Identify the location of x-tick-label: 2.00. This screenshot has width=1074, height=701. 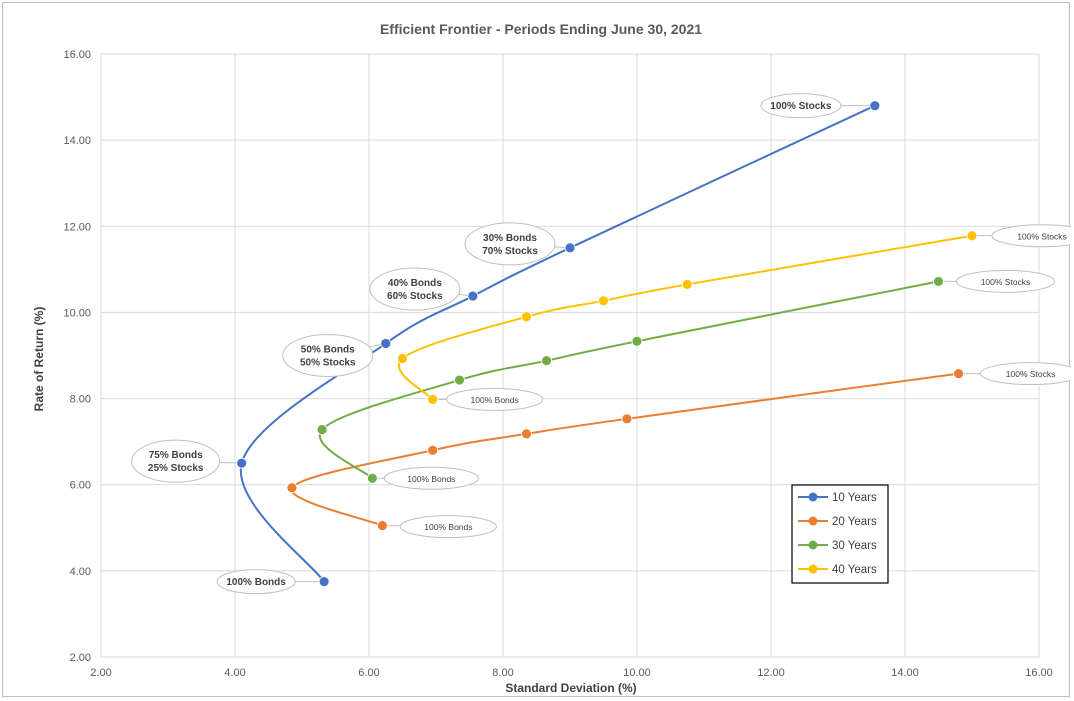
(100, 673).